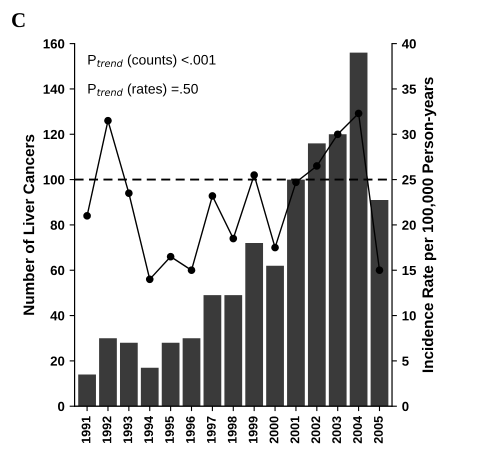 The height and width of the screenshot is (459, 481). Describe the element at coordinates (61, 407) in the screenshot. I see `y-tick-label: 0` at that location.